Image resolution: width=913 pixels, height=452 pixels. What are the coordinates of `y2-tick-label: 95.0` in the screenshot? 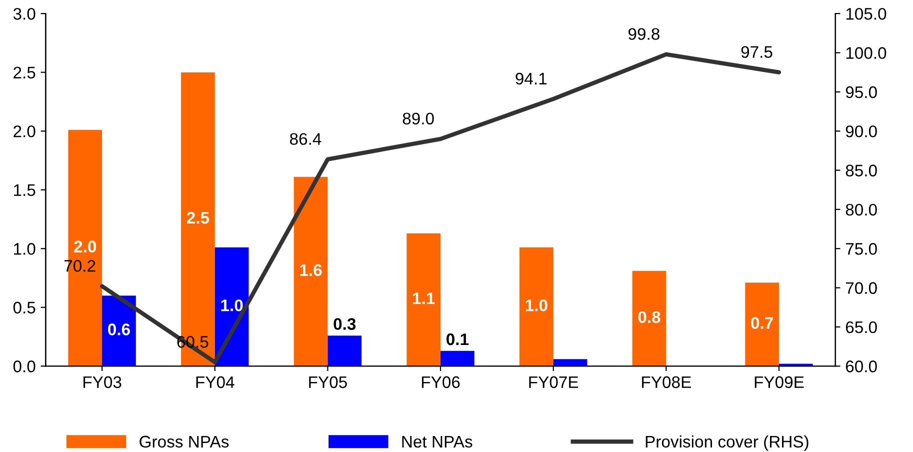 It's located at (861, 92).